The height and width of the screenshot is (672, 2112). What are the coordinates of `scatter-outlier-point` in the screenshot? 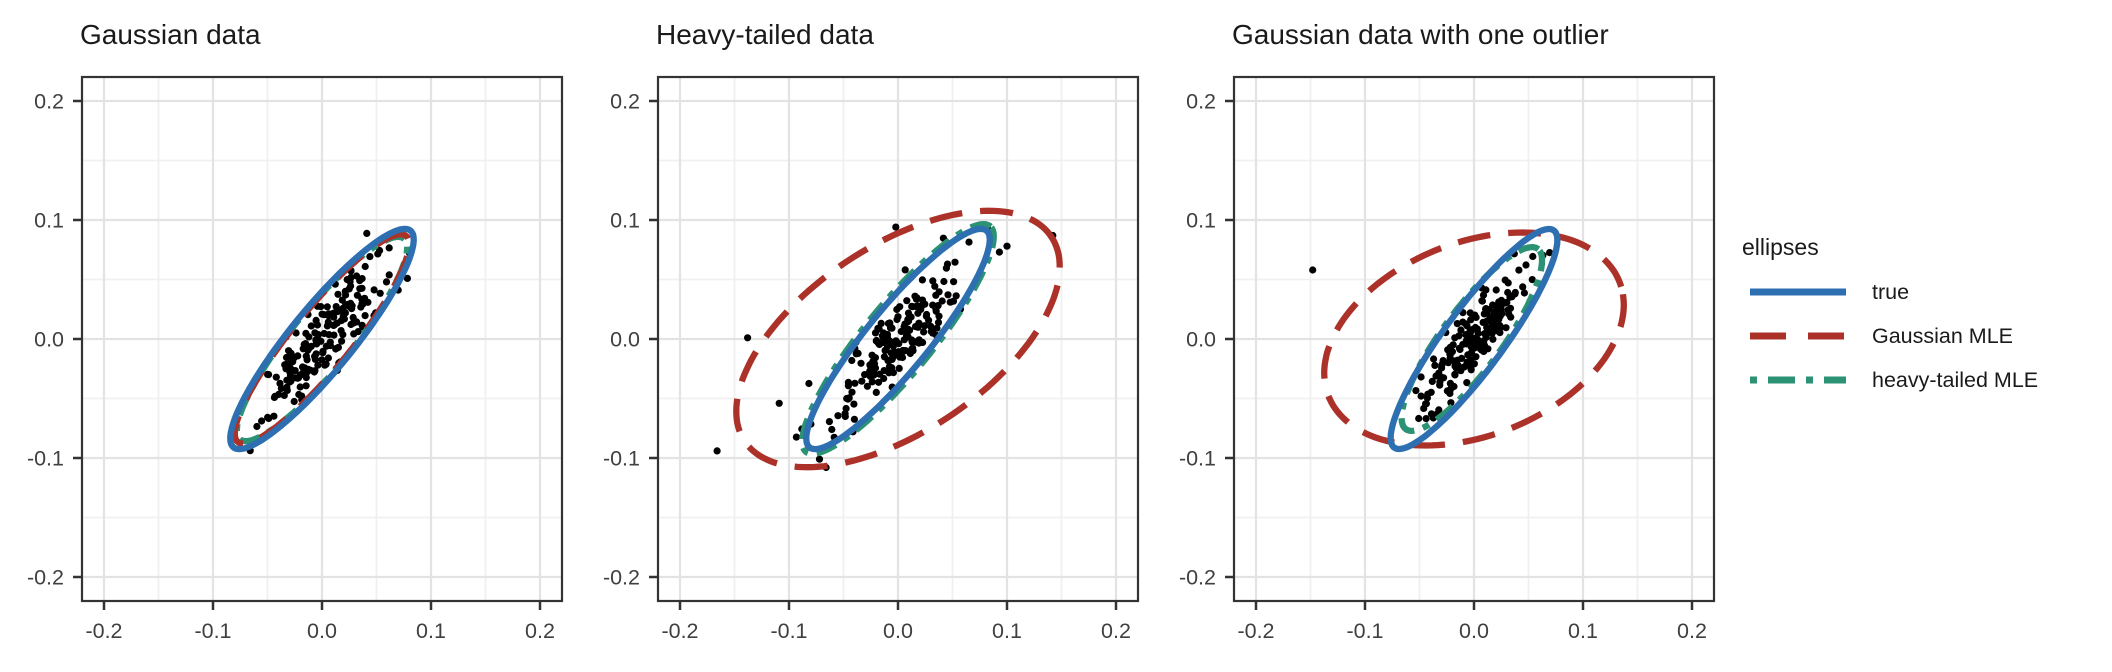 It's located at (819, 459).